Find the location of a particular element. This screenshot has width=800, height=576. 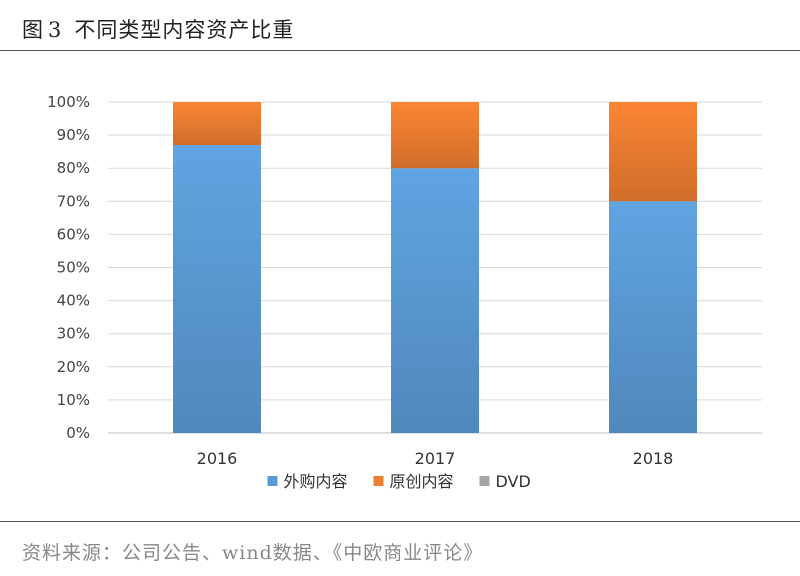

x-category-label: 2018 is located at coordinates (653, 458).